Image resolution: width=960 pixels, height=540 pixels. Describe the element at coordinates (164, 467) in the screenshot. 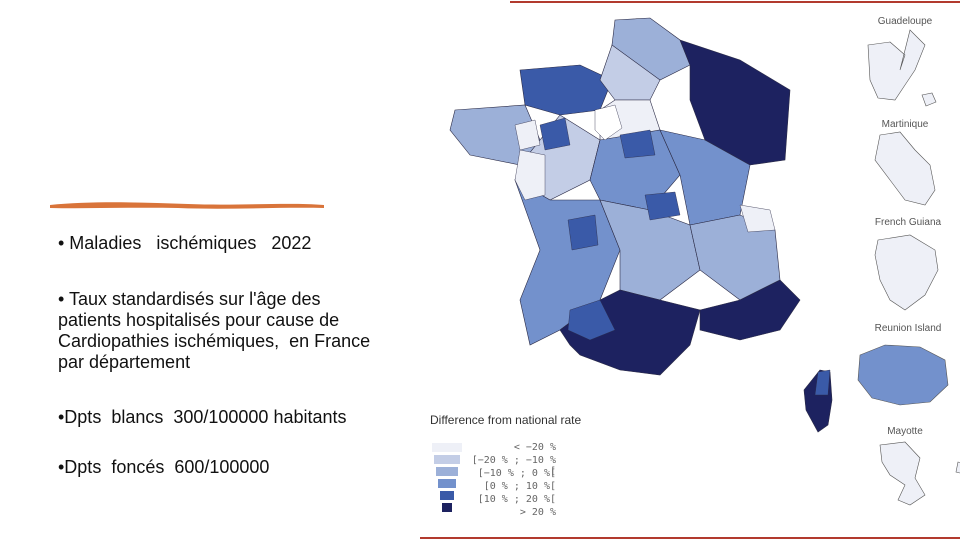

I see `bullet-dark-depts: •Dpts foncés 600/100000` at that location.